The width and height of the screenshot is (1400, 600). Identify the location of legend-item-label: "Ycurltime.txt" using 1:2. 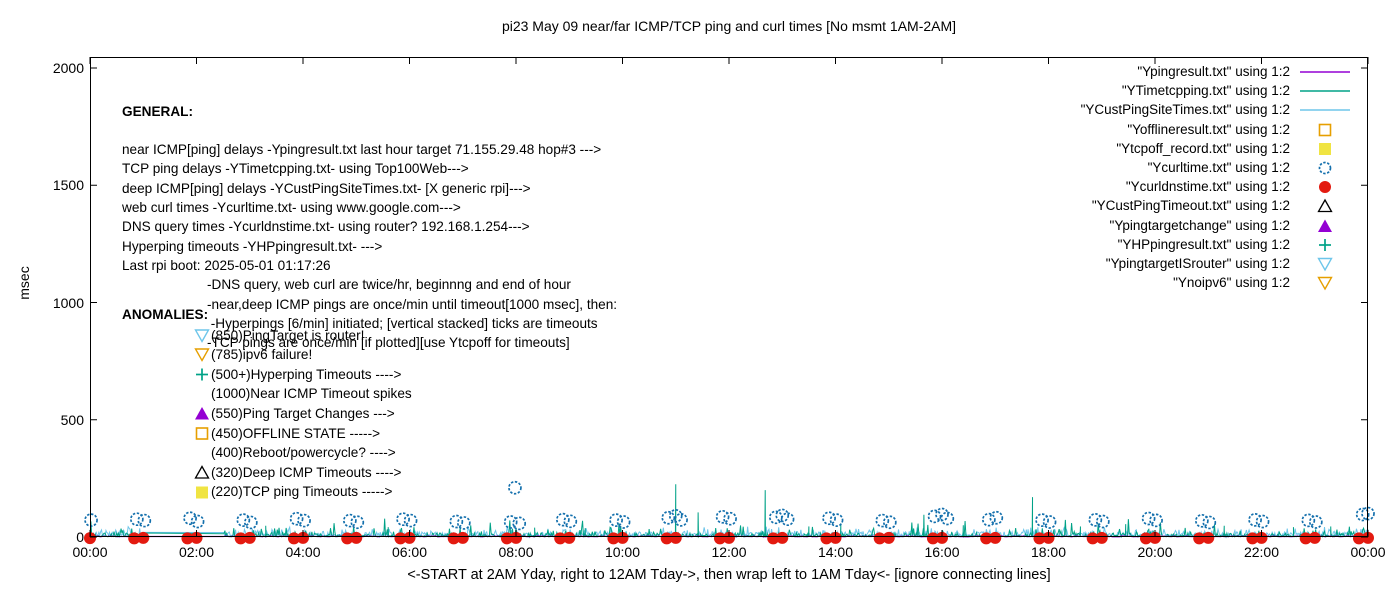
(1218, 167).